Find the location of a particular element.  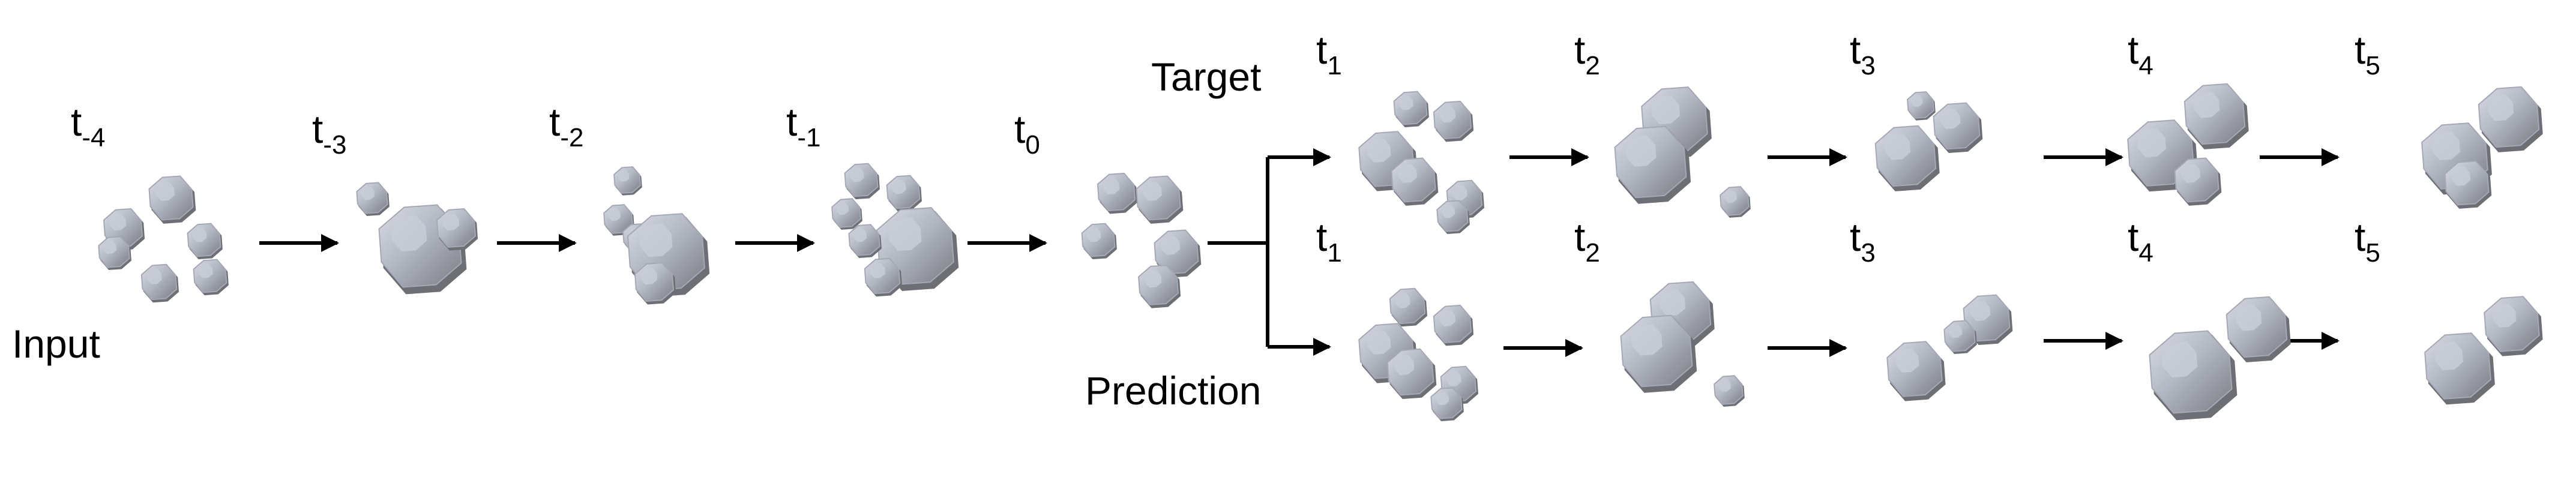

cluster-prediction-t3 is located at coordinates (1949, 348).